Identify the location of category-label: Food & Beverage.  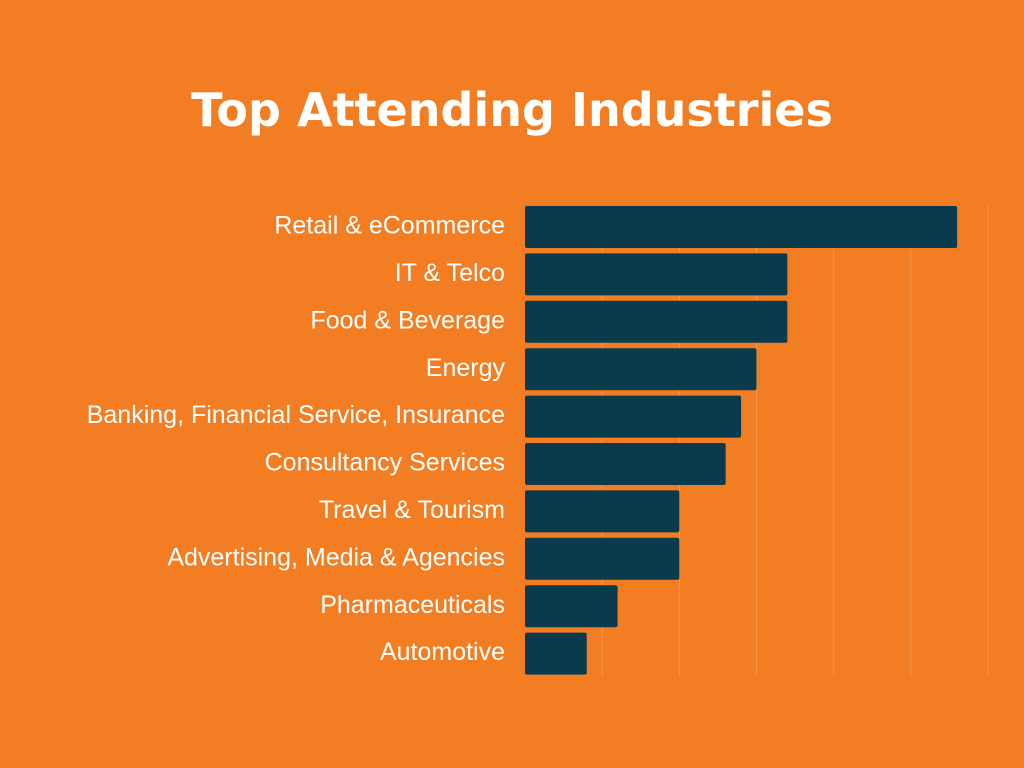
(407, 320).